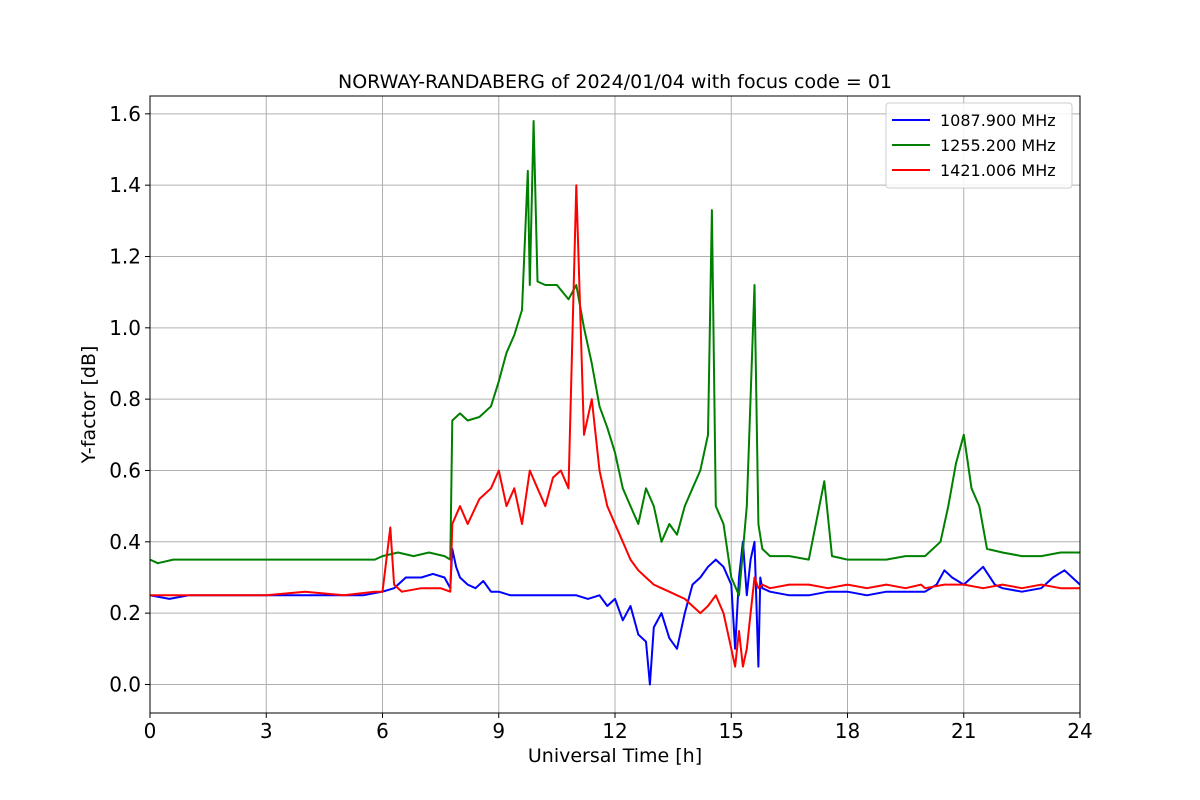 The image size is (1200, 800). Describe the element at coordinates (125, 256) in the screenshot. I see `y-tick-label: 1.2` at that location.